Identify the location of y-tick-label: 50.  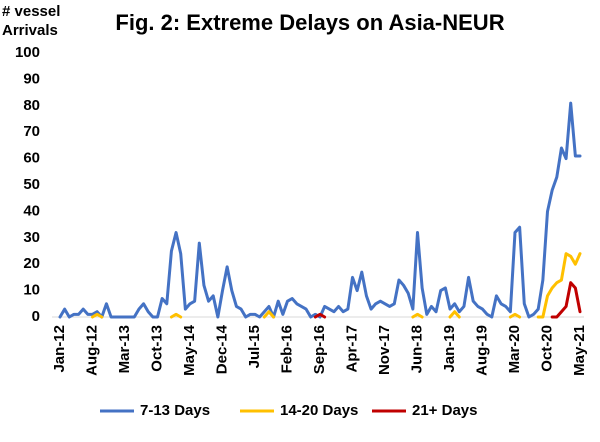
(31, 184).